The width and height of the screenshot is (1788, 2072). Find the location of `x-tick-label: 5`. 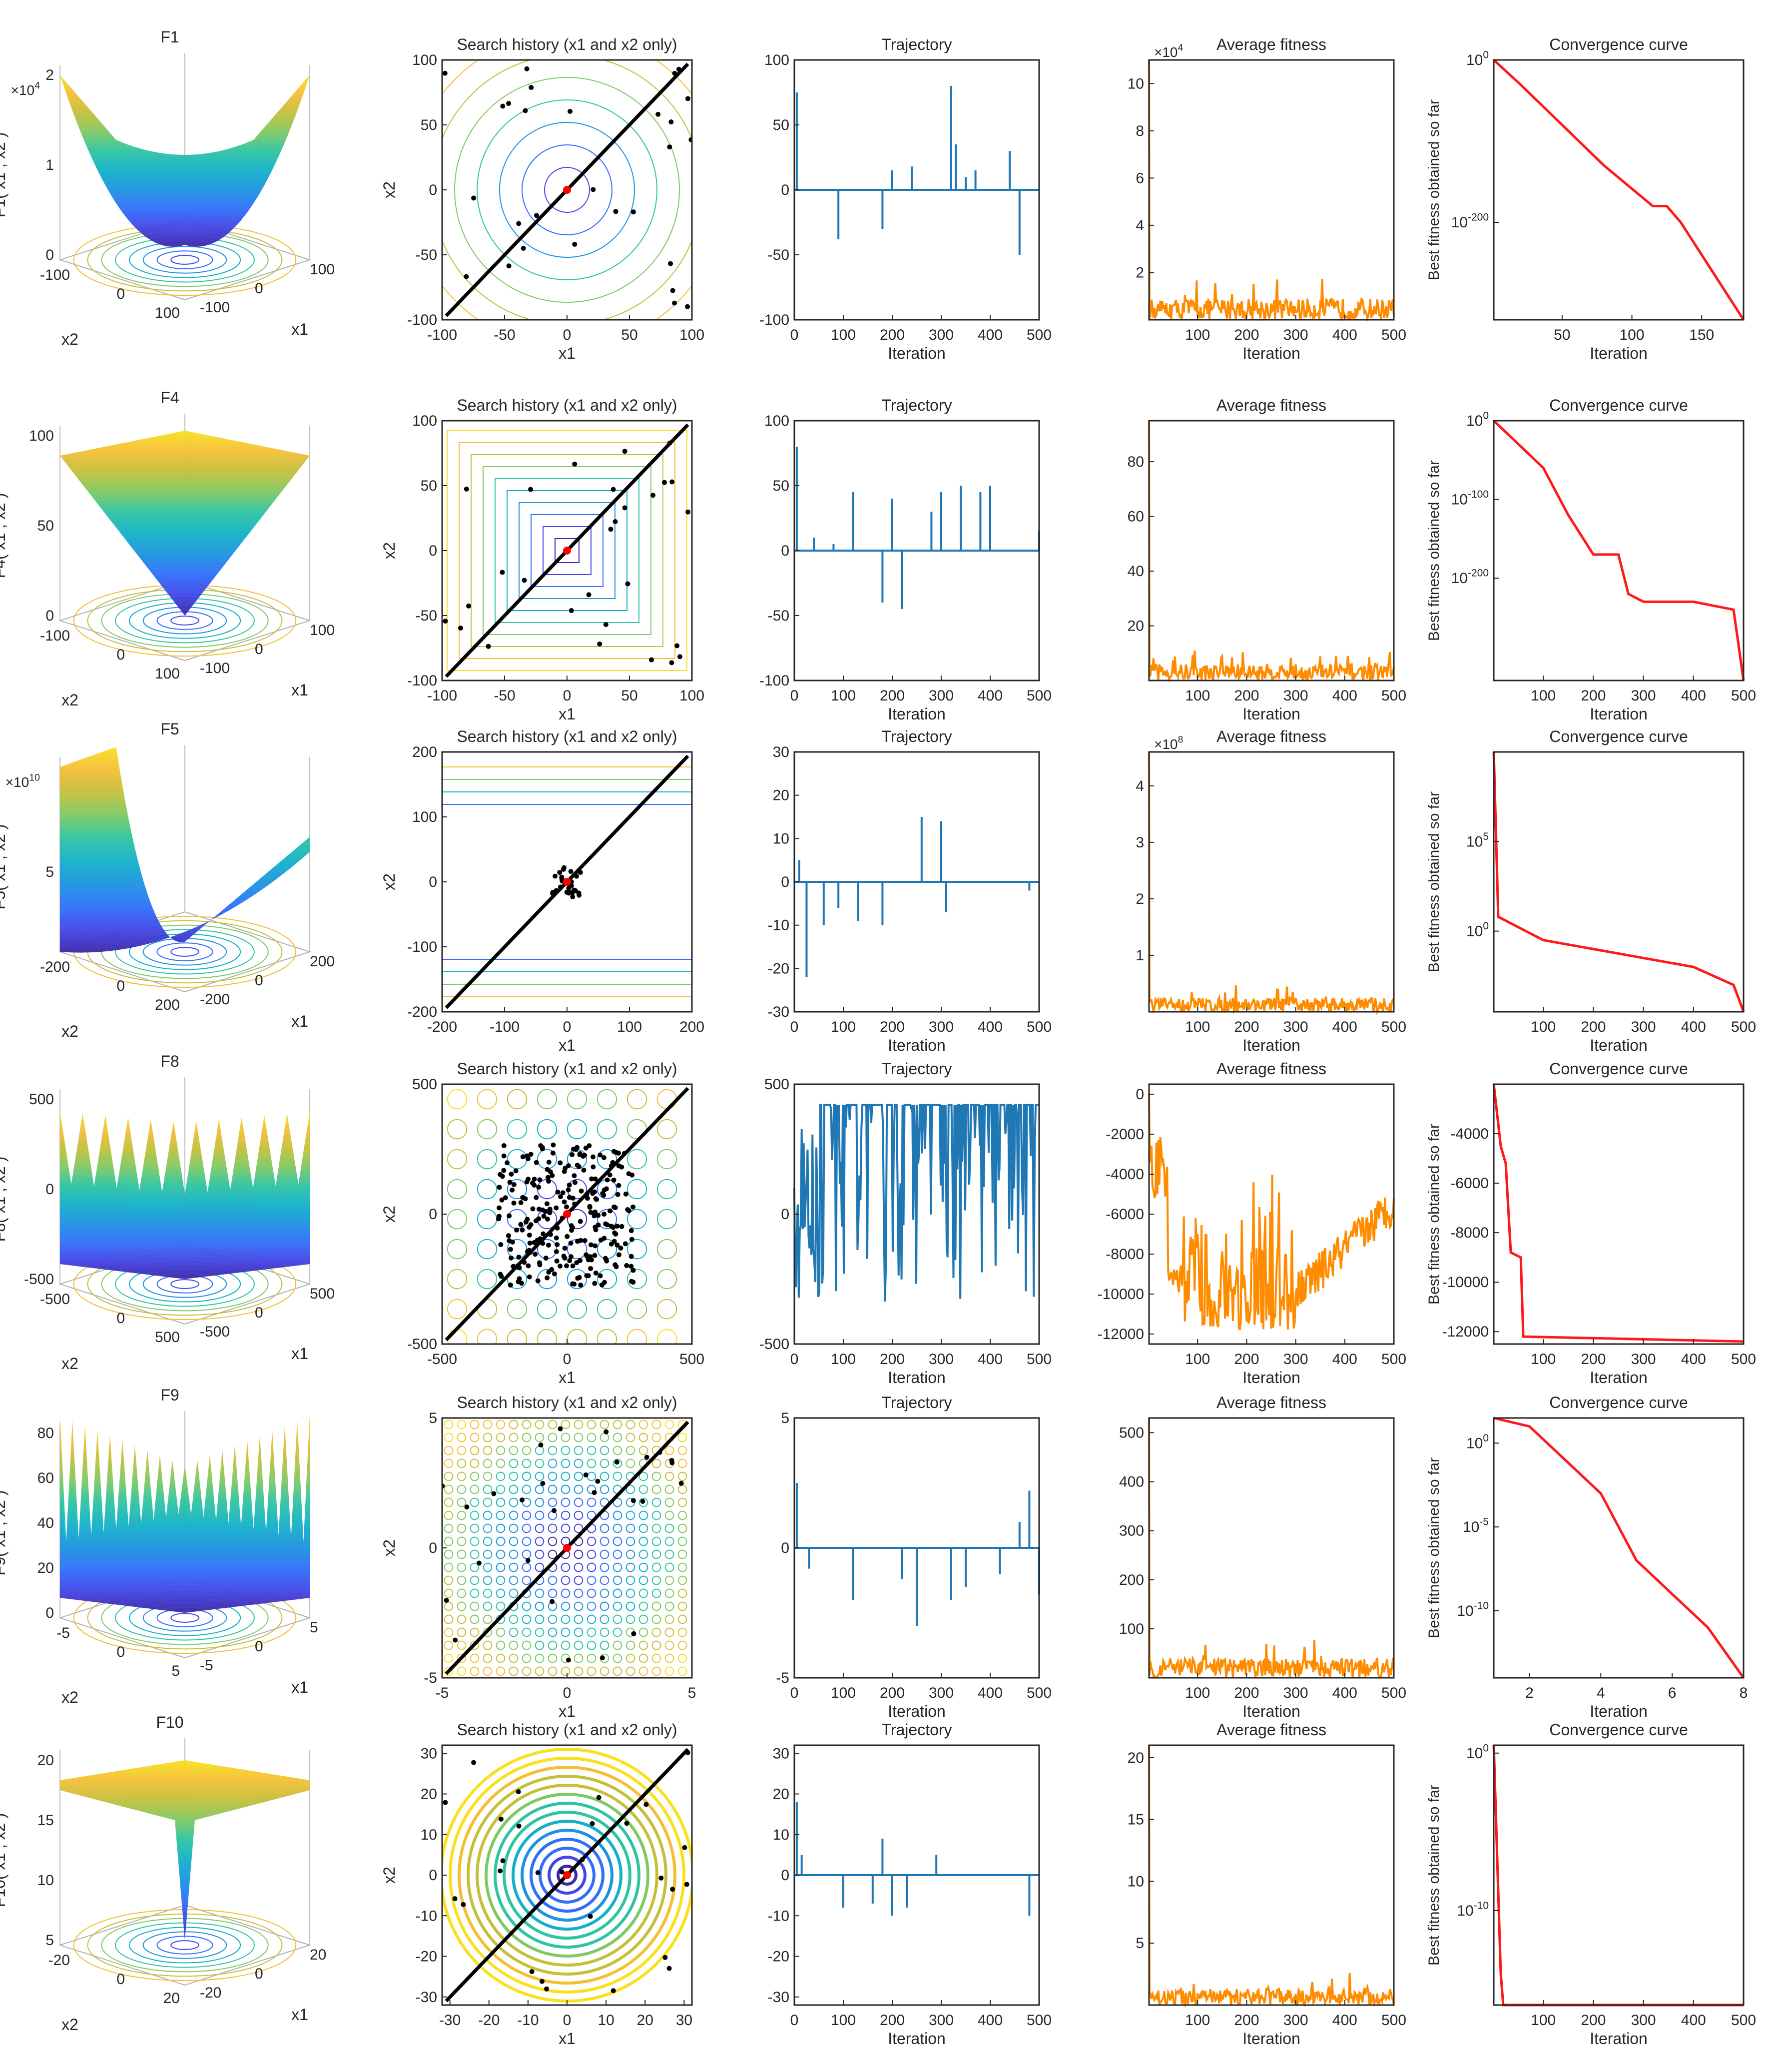

x-tick-label: 5 is located at coordinates (314, 1627).